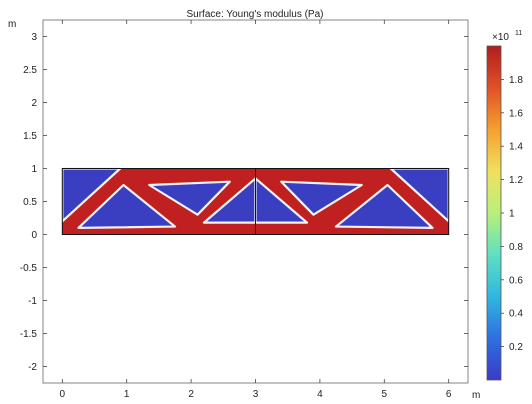 The width and height of the screenshot is (532, 404). What do you see at coordinates (494, 213) in the screenshot?
I see `colorbar-gradient` at bounding box center [494, 213].